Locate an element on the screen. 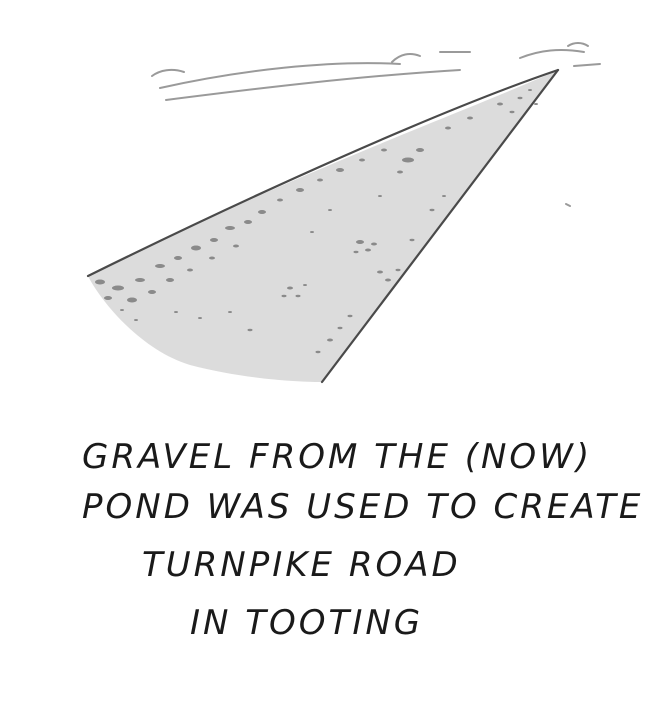 Image resolution: width=650 pixels, height=704 pixels. caption-line-1: GRAVEL FROM THE (NOW) is located at coordinates (337, 457).